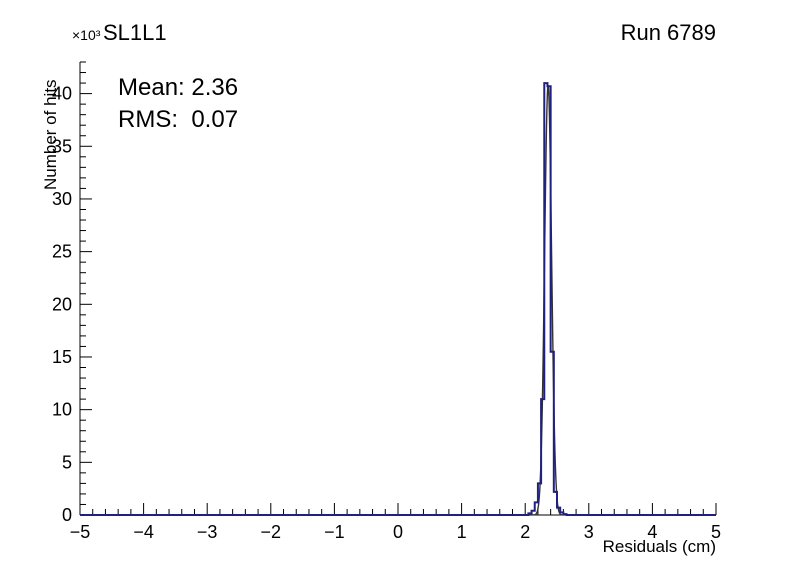 The width and height of the screenshot is (796, 572). I want to click on x-tick-label: −2, so click(271, 532).